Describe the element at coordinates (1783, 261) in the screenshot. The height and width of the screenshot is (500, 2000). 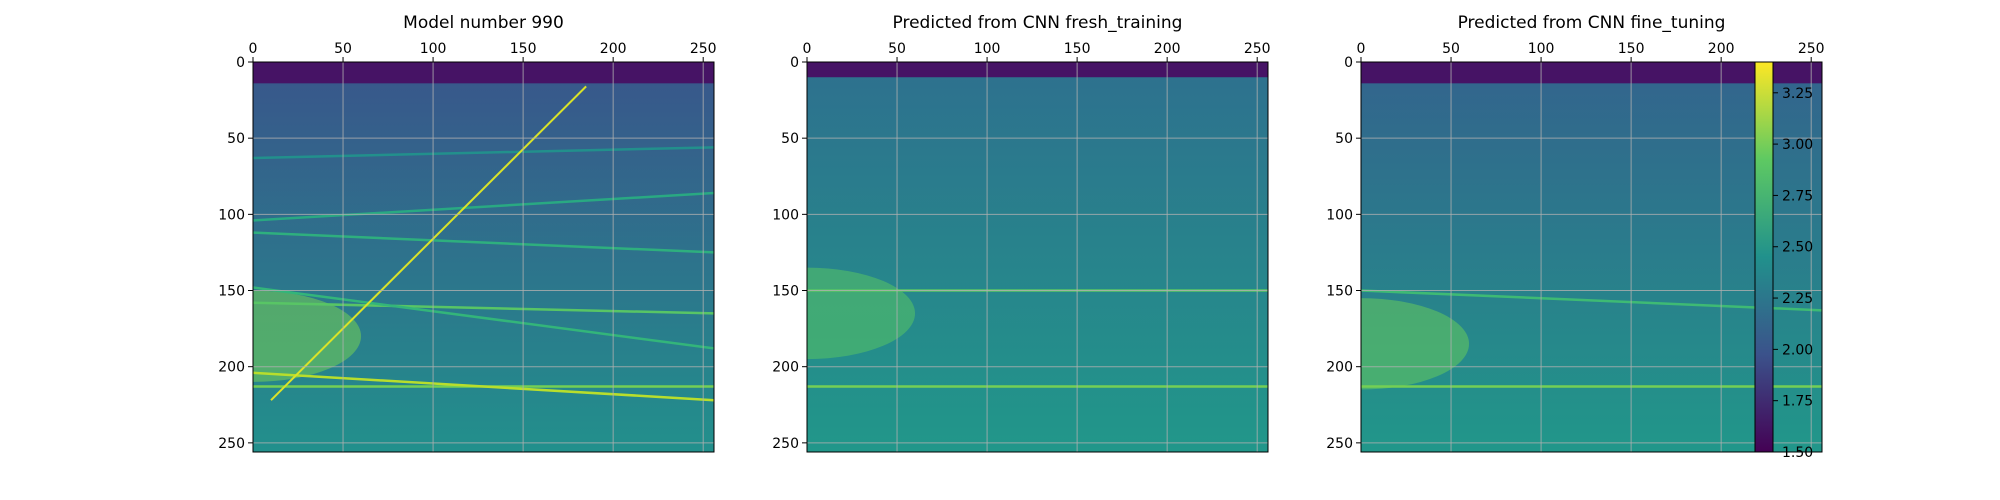
I see `colorbar: 1.50 1.75 2.00 2.25 2.50 2.75 3.00 3.25` at that location.